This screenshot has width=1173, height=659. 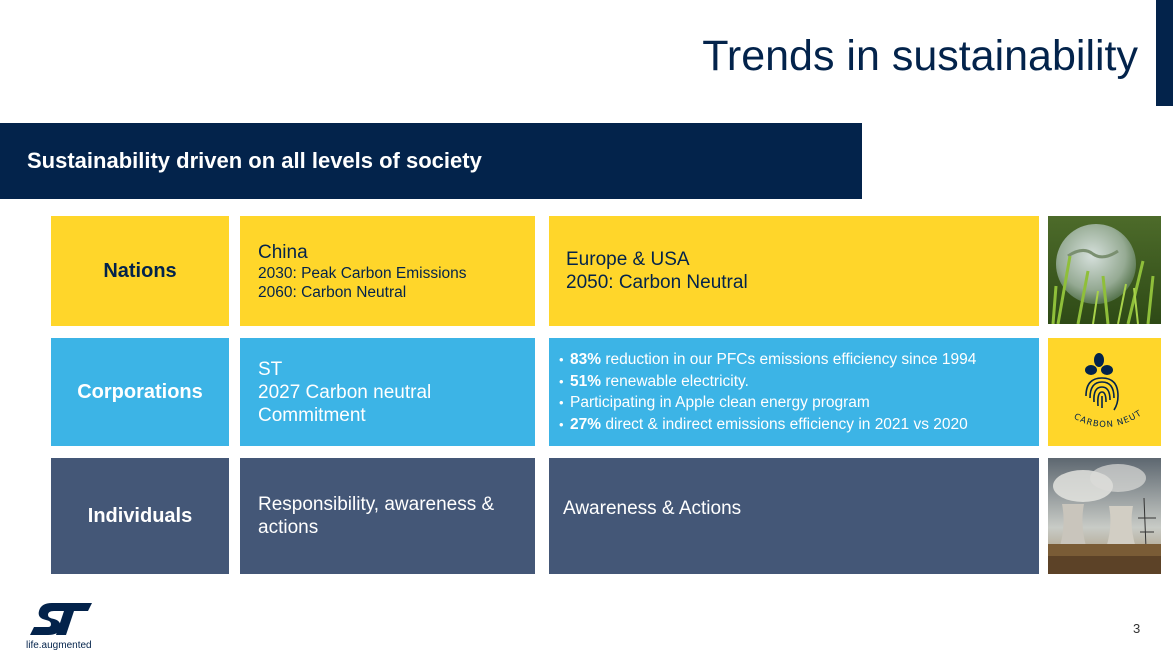 What do you see at coordinates (376, 516) in the screenshot?
I see `responsibility-text: Responsibility, awareness & actions` at bounding box center [376, 516].